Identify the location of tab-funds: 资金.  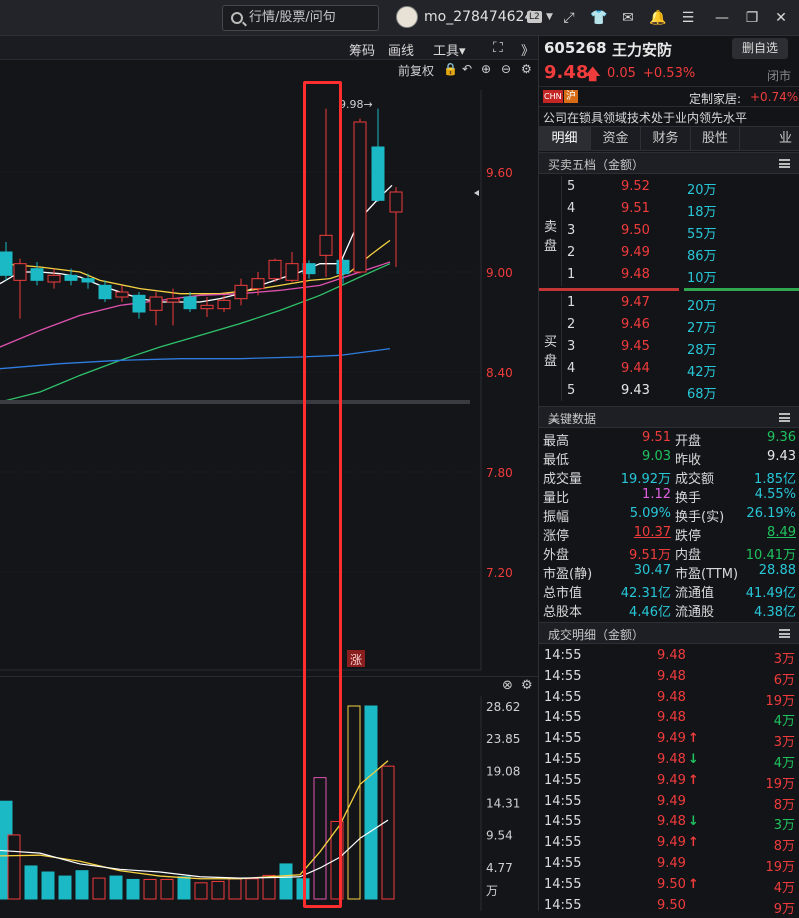
(615, 139).